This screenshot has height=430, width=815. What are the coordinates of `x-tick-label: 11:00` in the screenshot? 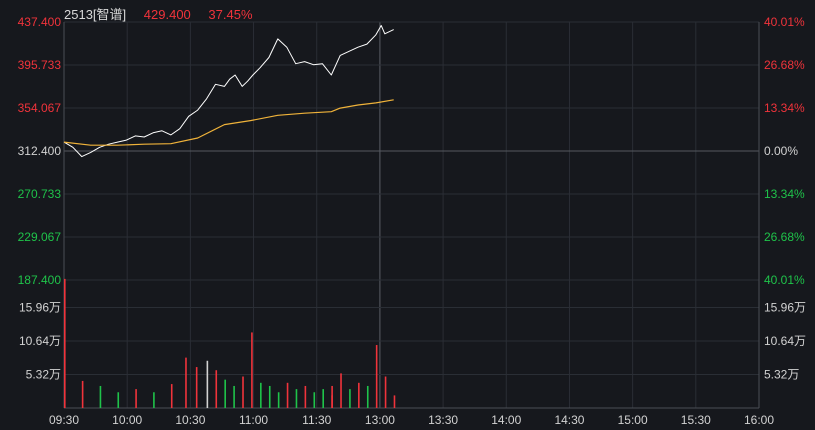 It's located at (253, 420).